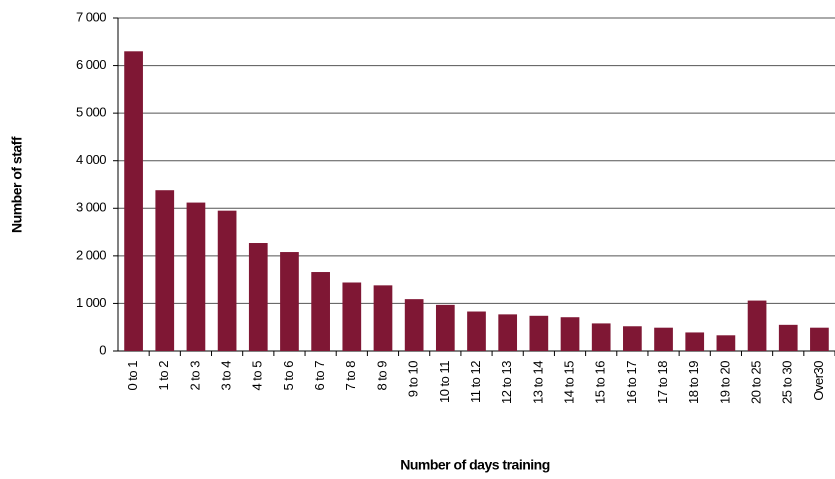  Describe the element at coordinates (91, 16) in the screenshot. I see `y-tick-label: 7 000` at that location.